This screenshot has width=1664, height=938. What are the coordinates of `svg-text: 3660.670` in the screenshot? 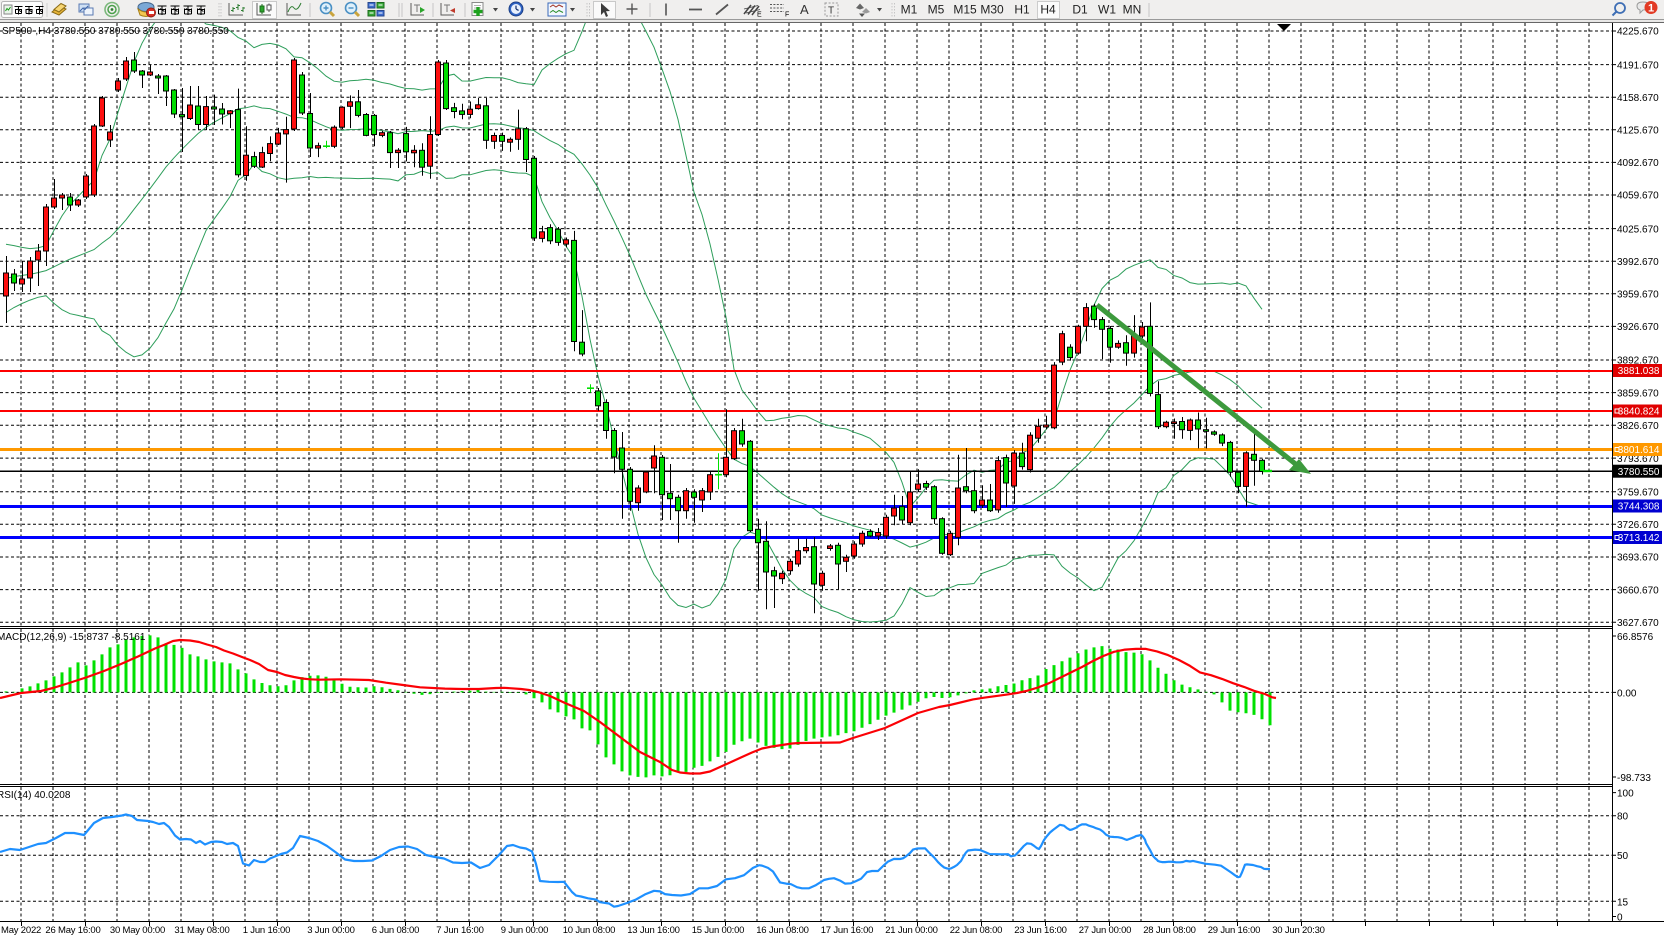 It's located at (1638, 590).